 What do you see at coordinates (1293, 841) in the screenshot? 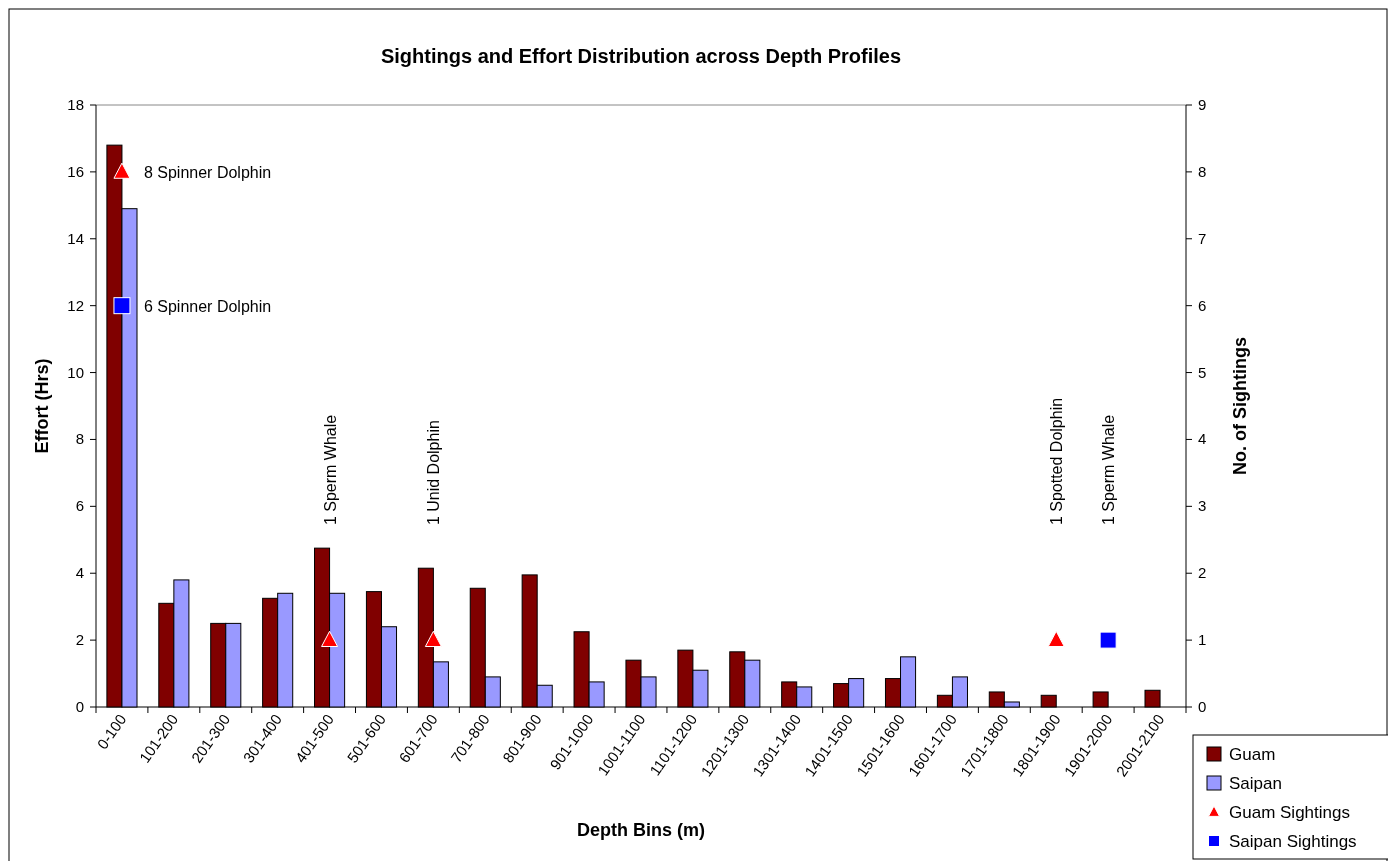
I see `legend-label: Saipan Sightings` at bounding box center [1293, 841].